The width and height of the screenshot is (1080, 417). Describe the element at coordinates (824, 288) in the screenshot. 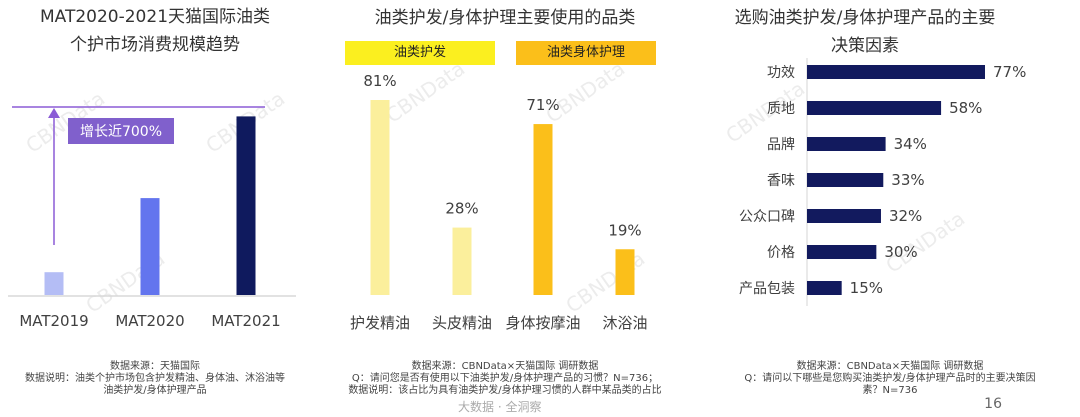

I see `chart3-bar-产品包装` at that location.